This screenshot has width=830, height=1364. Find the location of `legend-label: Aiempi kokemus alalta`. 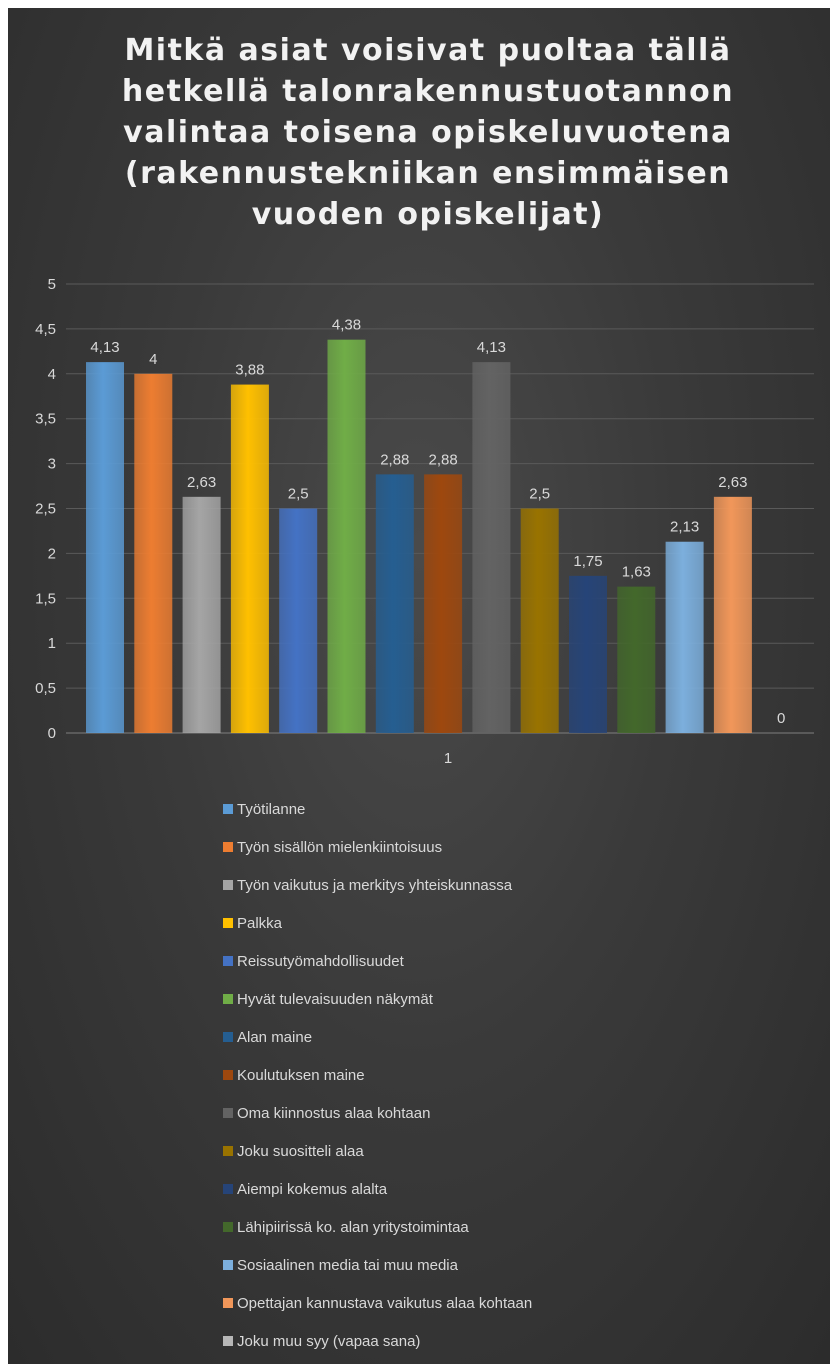

legend-label: Aiempi kokemus alalta is located at coordinates (312, 1189).